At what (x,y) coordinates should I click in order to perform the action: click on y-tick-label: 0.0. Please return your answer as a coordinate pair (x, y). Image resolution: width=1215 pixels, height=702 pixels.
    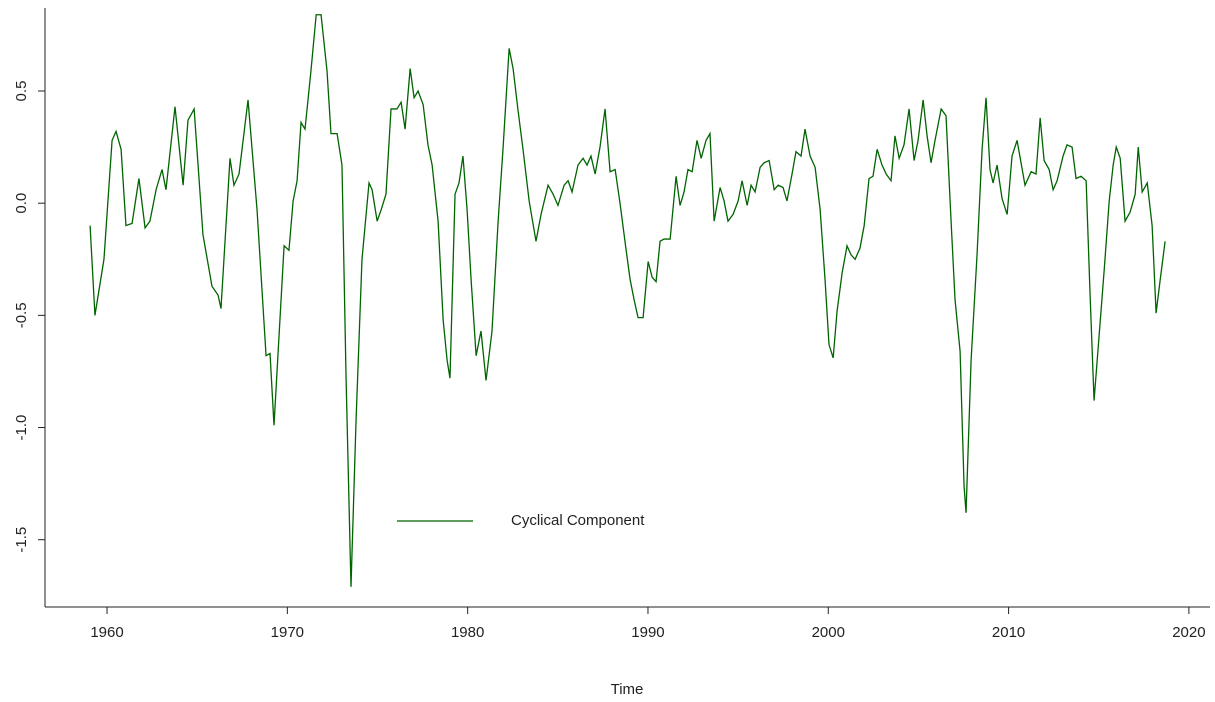
    Looking at the image, I should click on (21, 203).